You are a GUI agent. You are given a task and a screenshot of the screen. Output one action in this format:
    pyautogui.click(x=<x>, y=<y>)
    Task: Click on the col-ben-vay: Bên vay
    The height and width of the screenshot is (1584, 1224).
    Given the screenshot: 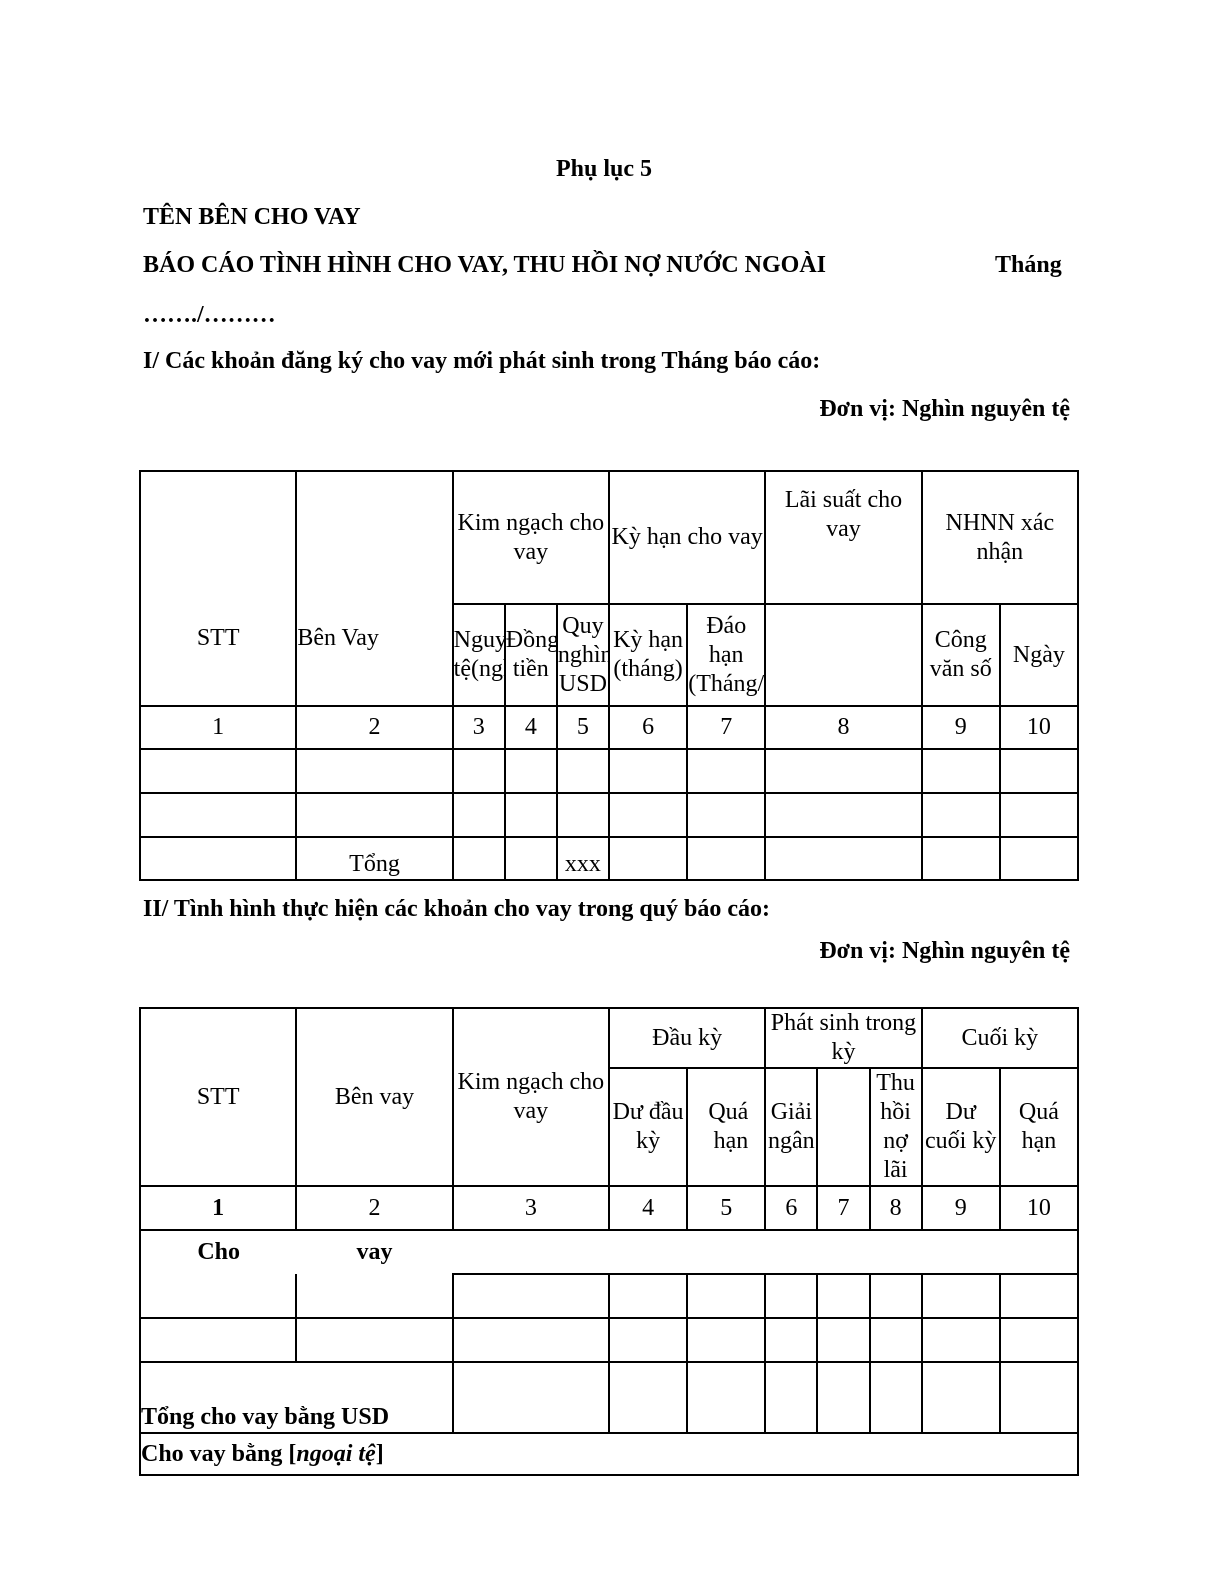 What is the action you would take?
    pyautogui.click(x=374, y=1097)
    